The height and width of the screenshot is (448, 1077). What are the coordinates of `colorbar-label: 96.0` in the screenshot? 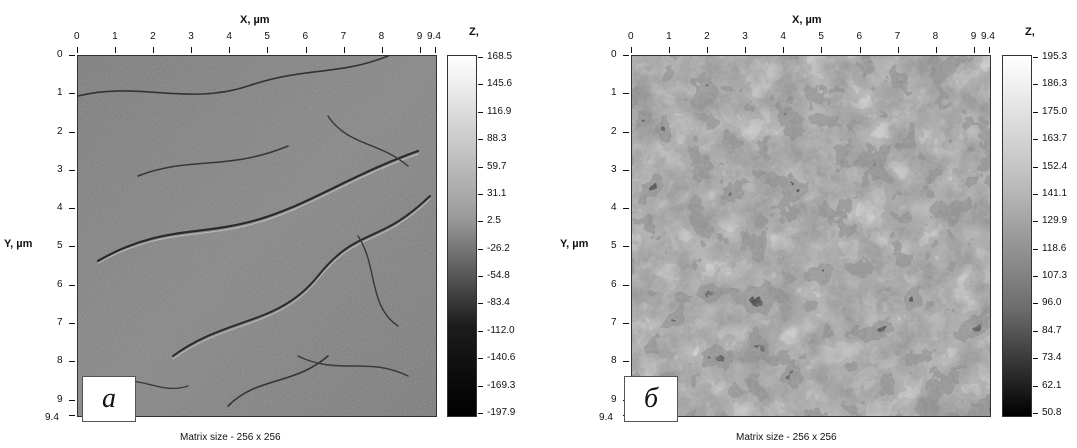 It's located at (1052, 303).